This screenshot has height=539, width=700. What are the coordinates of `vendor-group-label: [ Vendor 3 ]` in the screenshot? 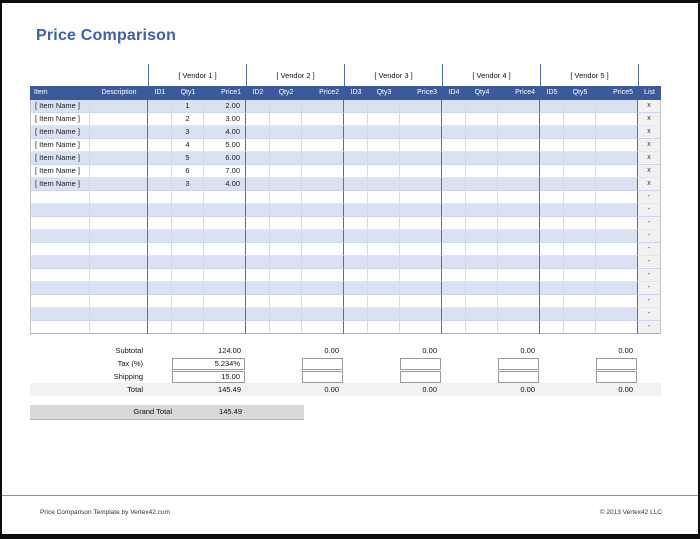 It's located at (393, 75).